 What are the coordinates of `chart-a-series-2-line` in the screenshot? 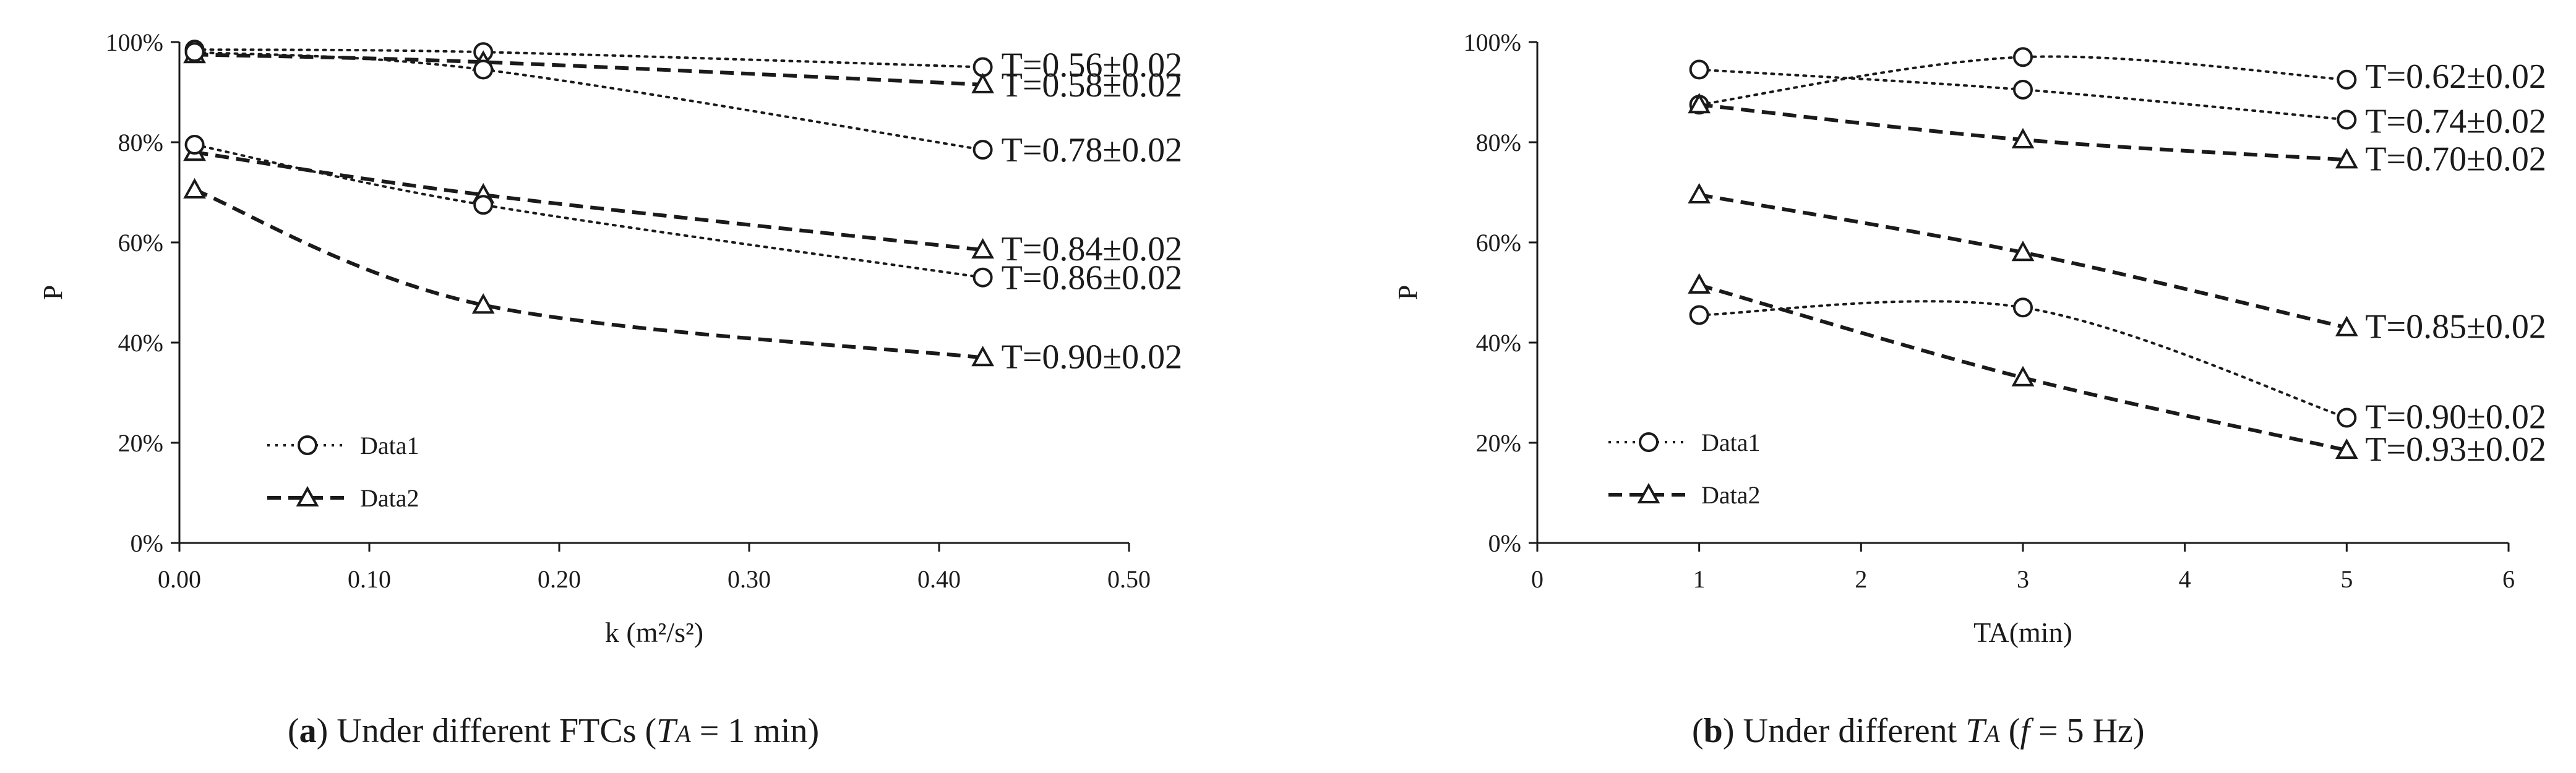 It's located at (588, 101).